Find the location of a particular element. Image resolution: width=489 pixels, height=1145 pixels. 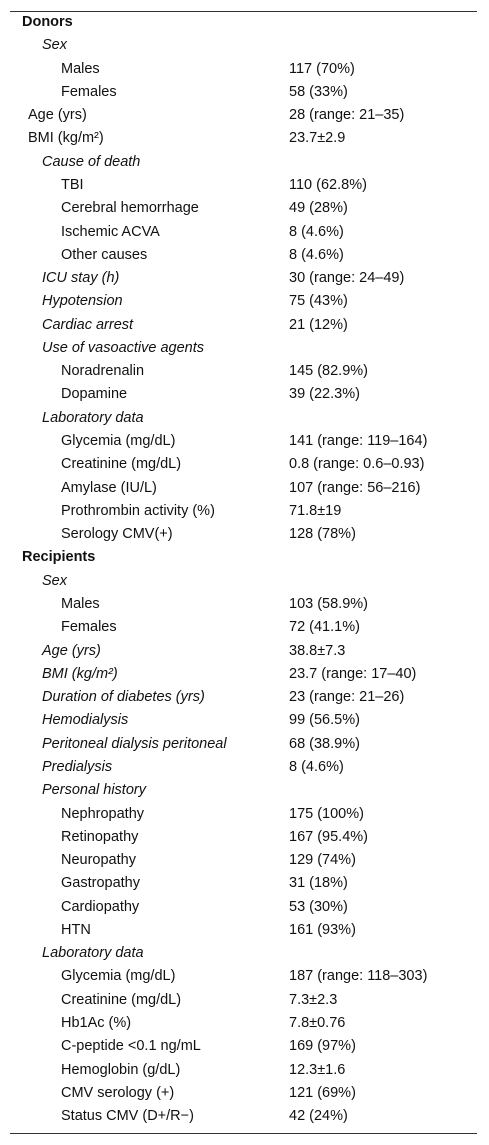

row-label: Cardiac arrest is located at coordinates (88, 324).